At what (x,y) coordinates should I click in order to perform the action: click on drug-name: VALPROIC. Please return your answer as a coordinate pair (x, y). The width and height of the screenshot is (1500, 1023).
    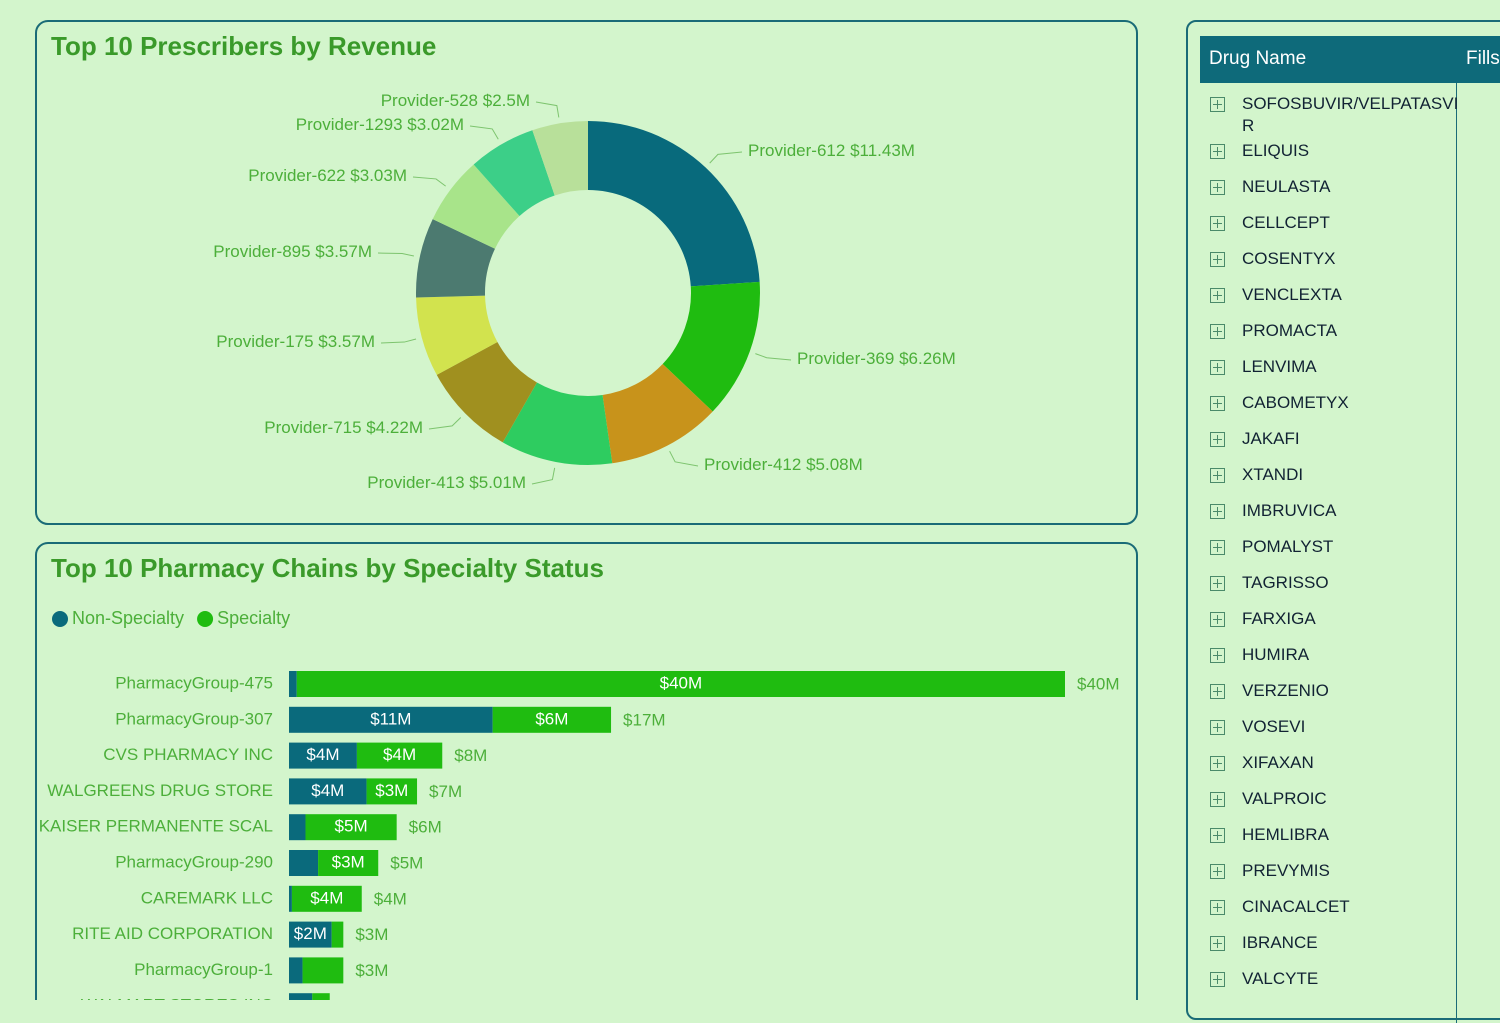
    Looking at the image, I should click on (1284, 798).